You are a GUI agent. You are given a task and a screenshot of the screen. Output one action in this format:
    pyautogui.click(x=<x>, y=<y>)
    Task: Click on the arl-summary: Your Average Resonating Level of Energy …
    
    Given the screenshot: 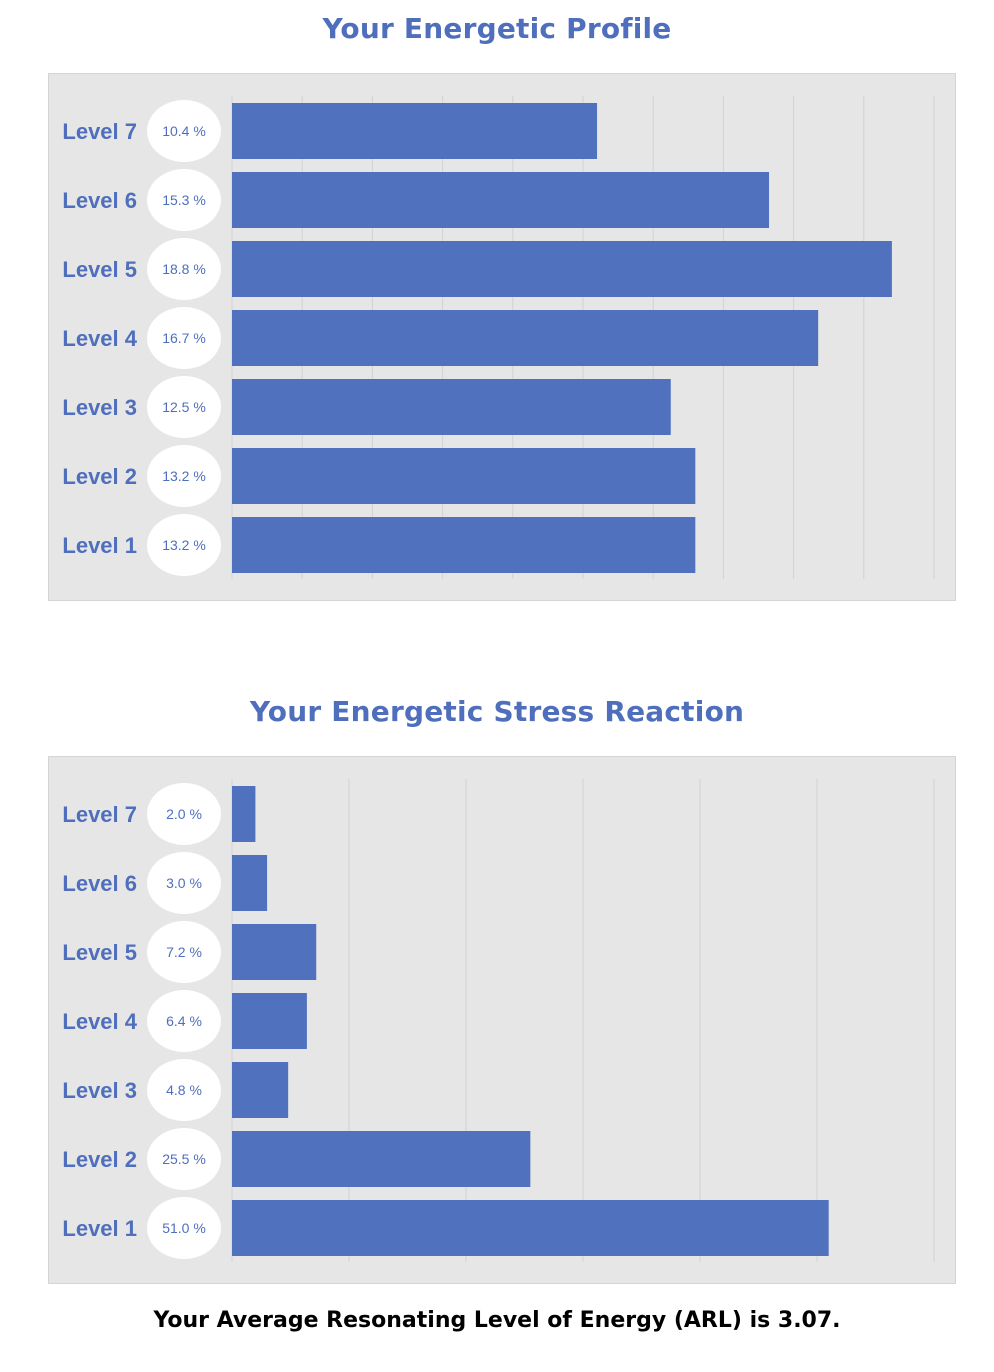 What is the action you would take?
    pyautogui.click(x=497, y=1320)
    